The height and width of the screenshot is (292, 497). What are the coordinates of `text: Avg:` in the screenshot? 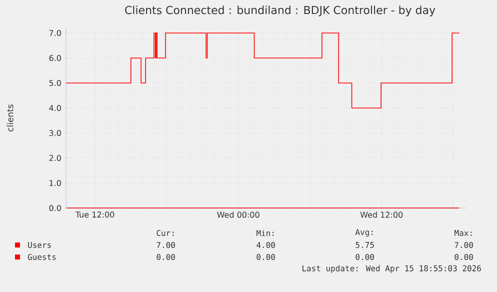 It's located at (364, 233).